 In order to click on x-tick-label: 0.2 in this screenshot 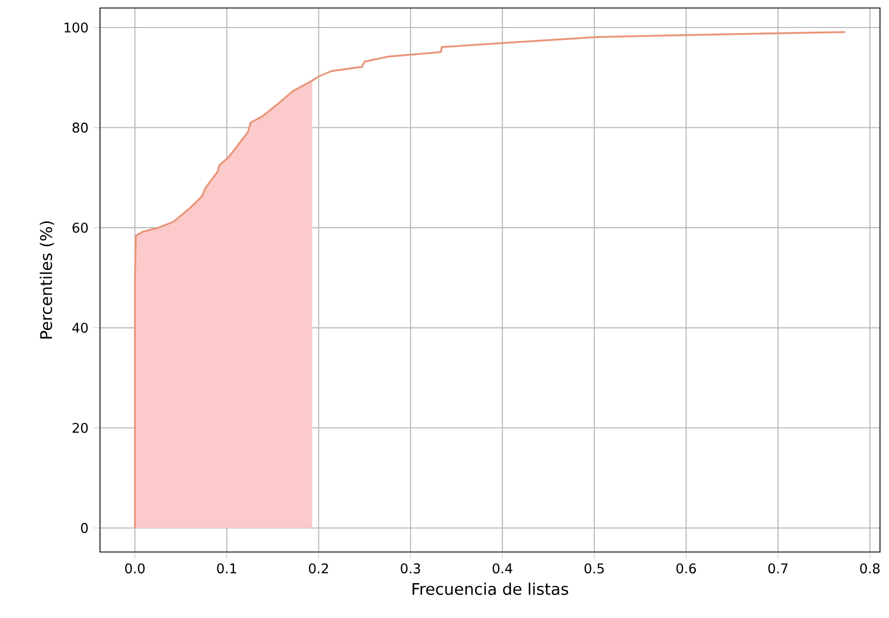, I will do `click(318, 568)`.